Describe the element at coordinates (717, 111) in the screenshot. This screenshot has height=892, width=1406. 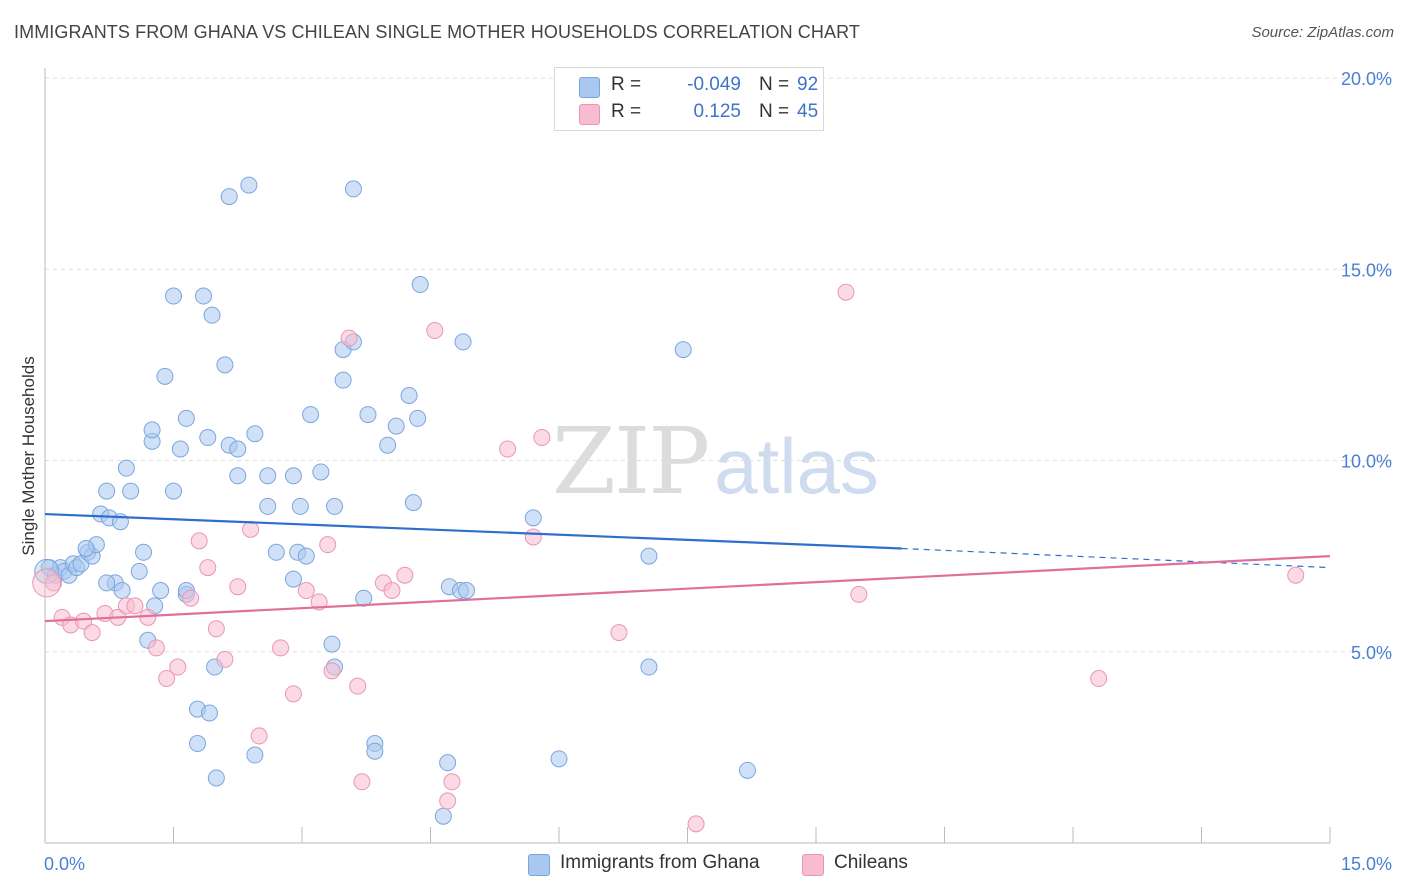
I see `legend-r-value: 0.125` at that location.